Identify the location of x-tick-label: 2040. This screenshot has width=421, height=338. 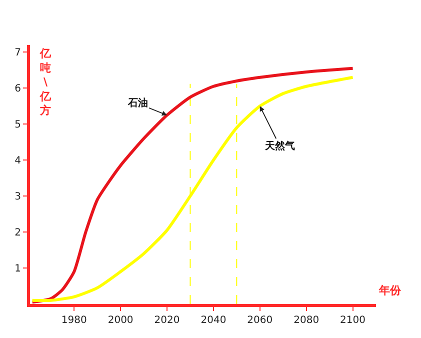
(213, 320).